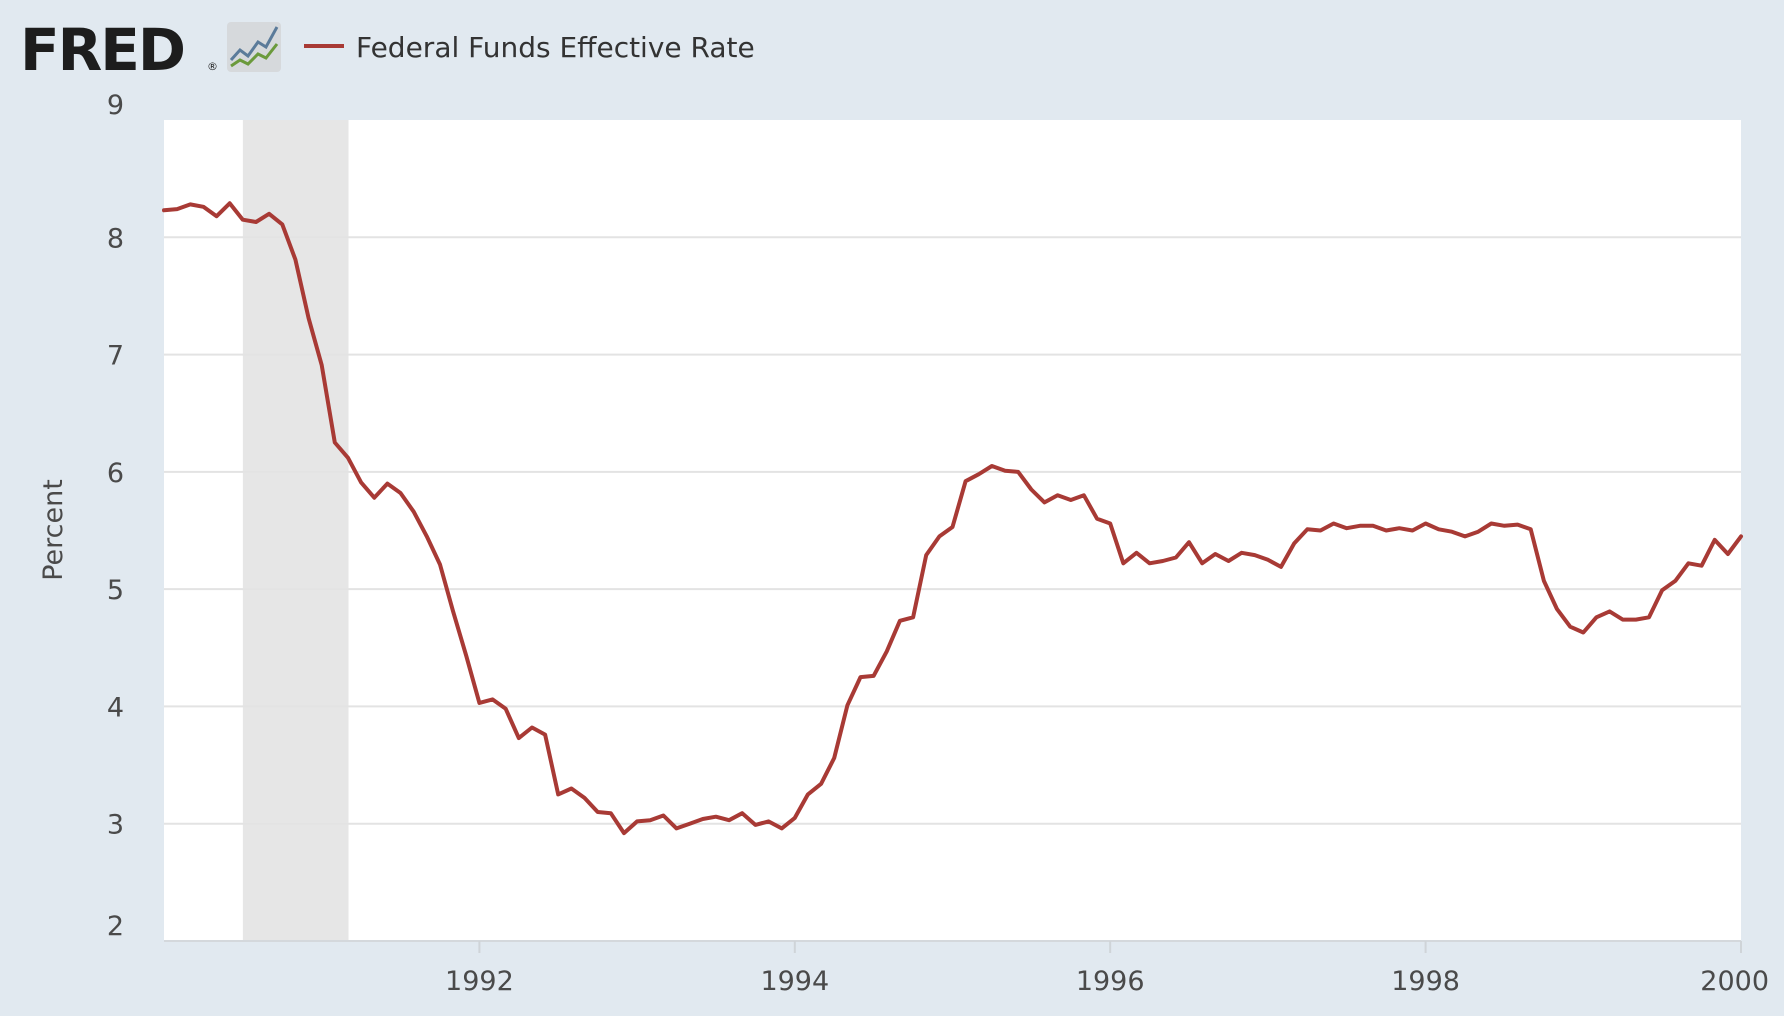  I want to click on y-tick-label: 6, so click(115, 473).